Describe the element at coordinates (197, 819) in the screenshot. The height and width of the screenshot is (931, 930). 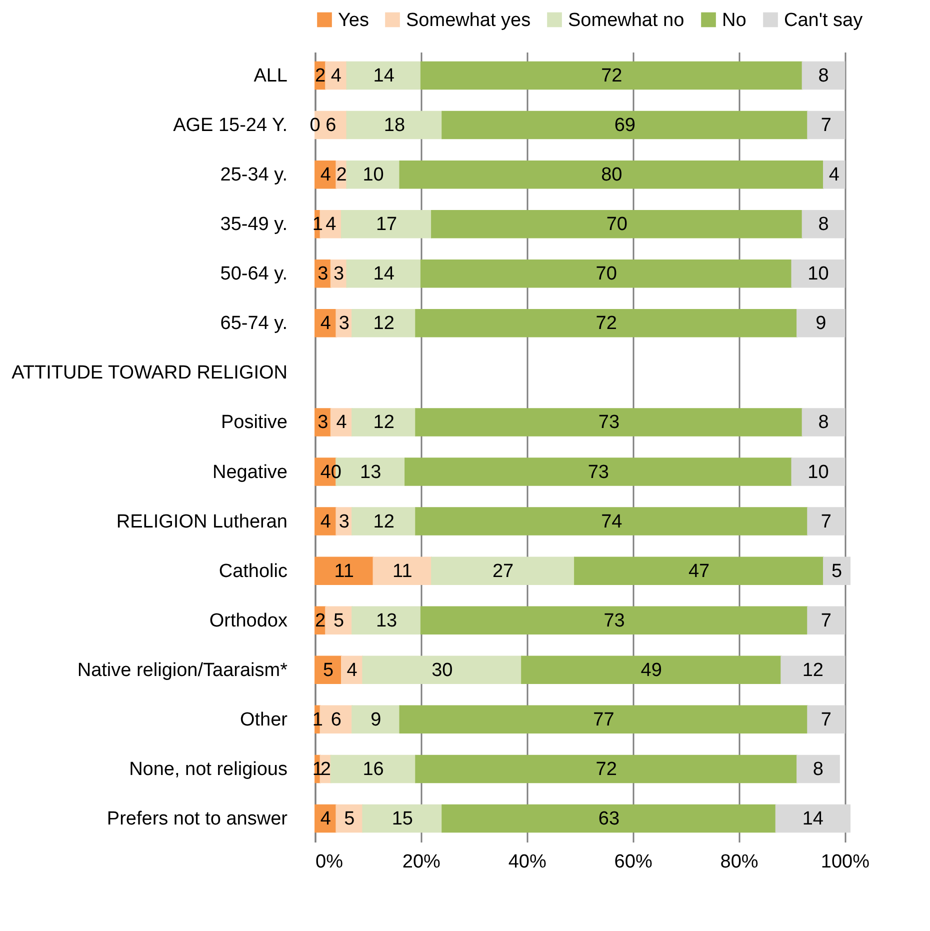
I see `y-tick-label: Prefers not to answer` at that location.